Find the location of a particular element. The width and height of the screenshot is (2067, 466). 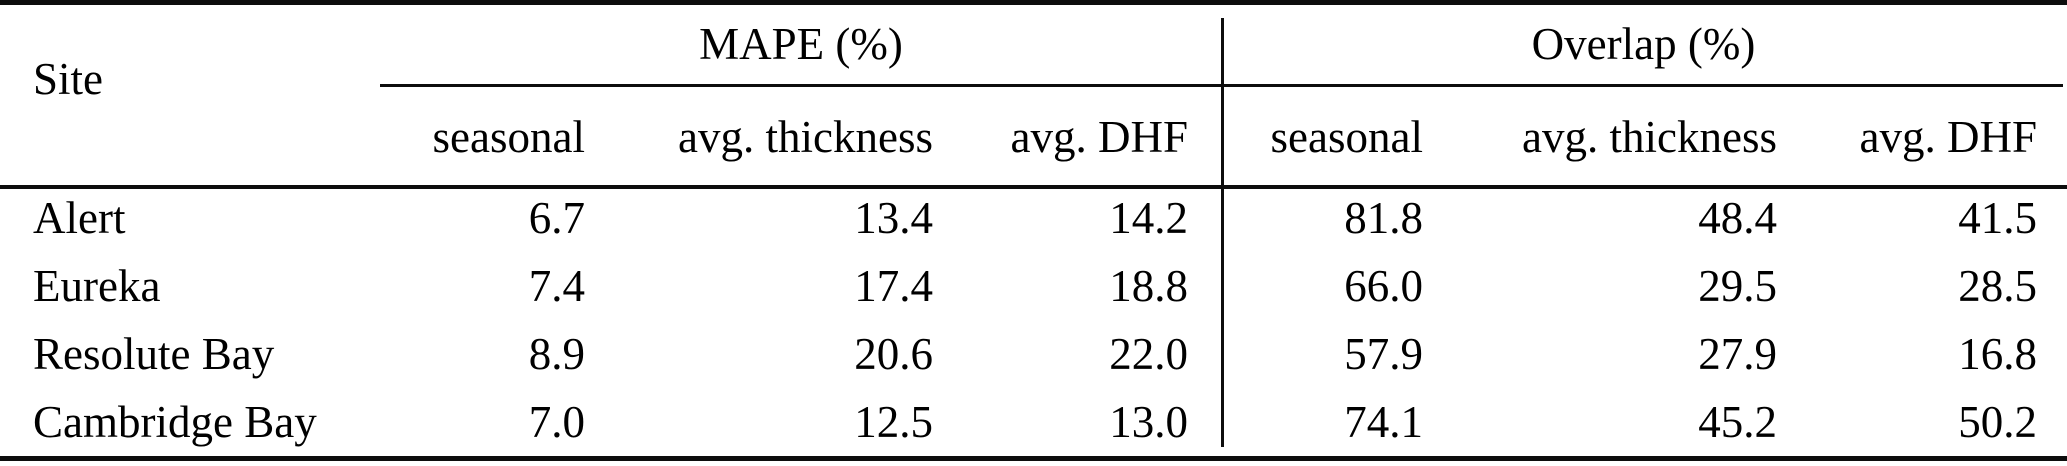

table-cell: 50.2 is located at coordinates (1997, 421).